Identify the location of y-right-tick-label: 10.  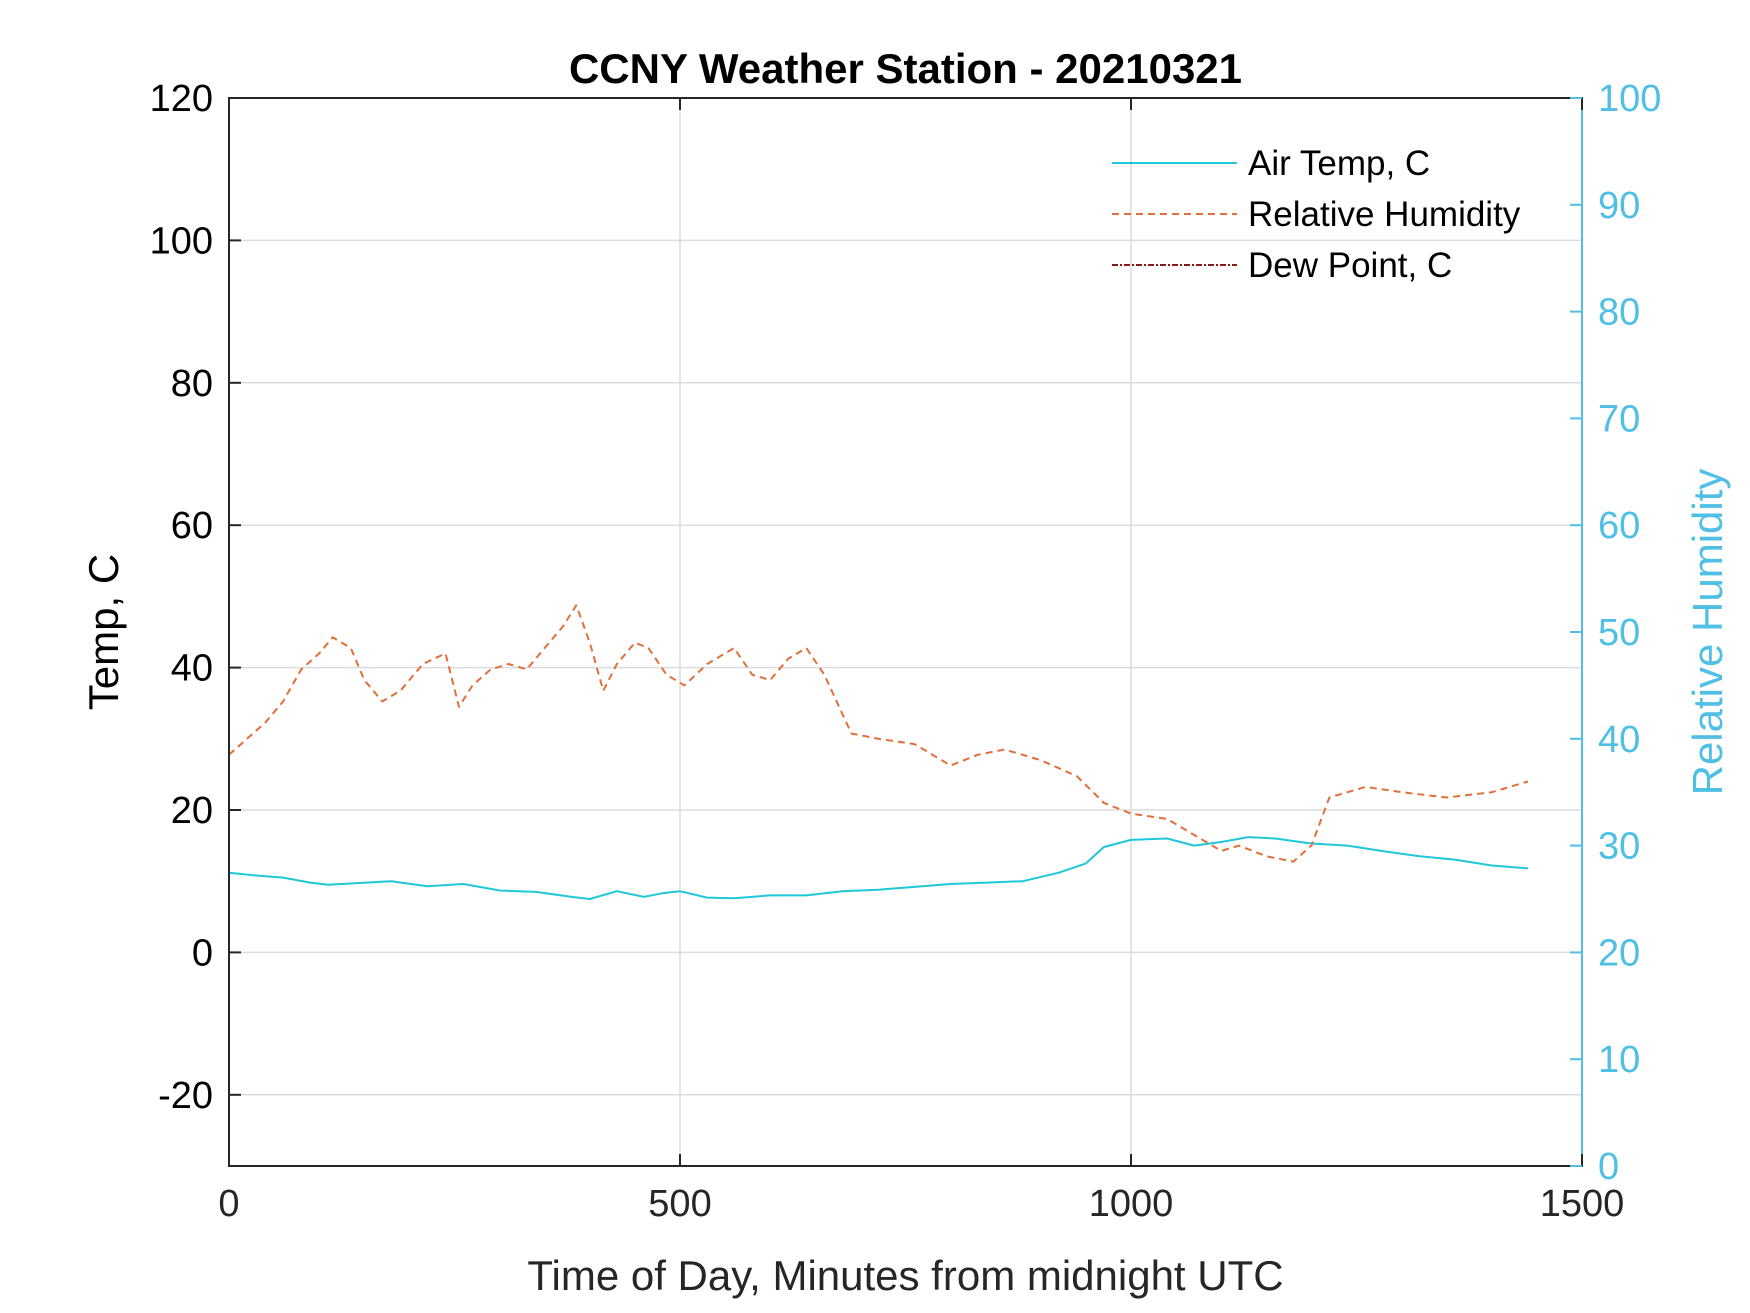
(1619, 1060).